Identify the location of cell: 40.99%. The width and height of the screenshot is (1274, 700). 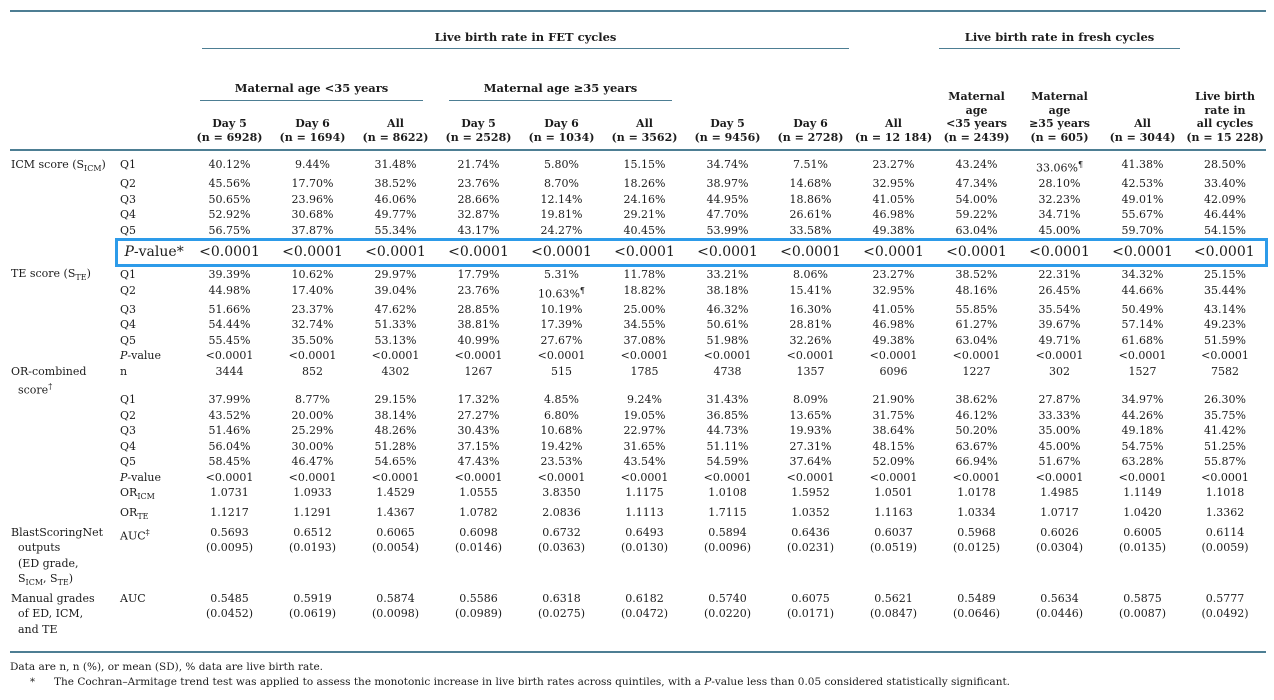
(478, 340).